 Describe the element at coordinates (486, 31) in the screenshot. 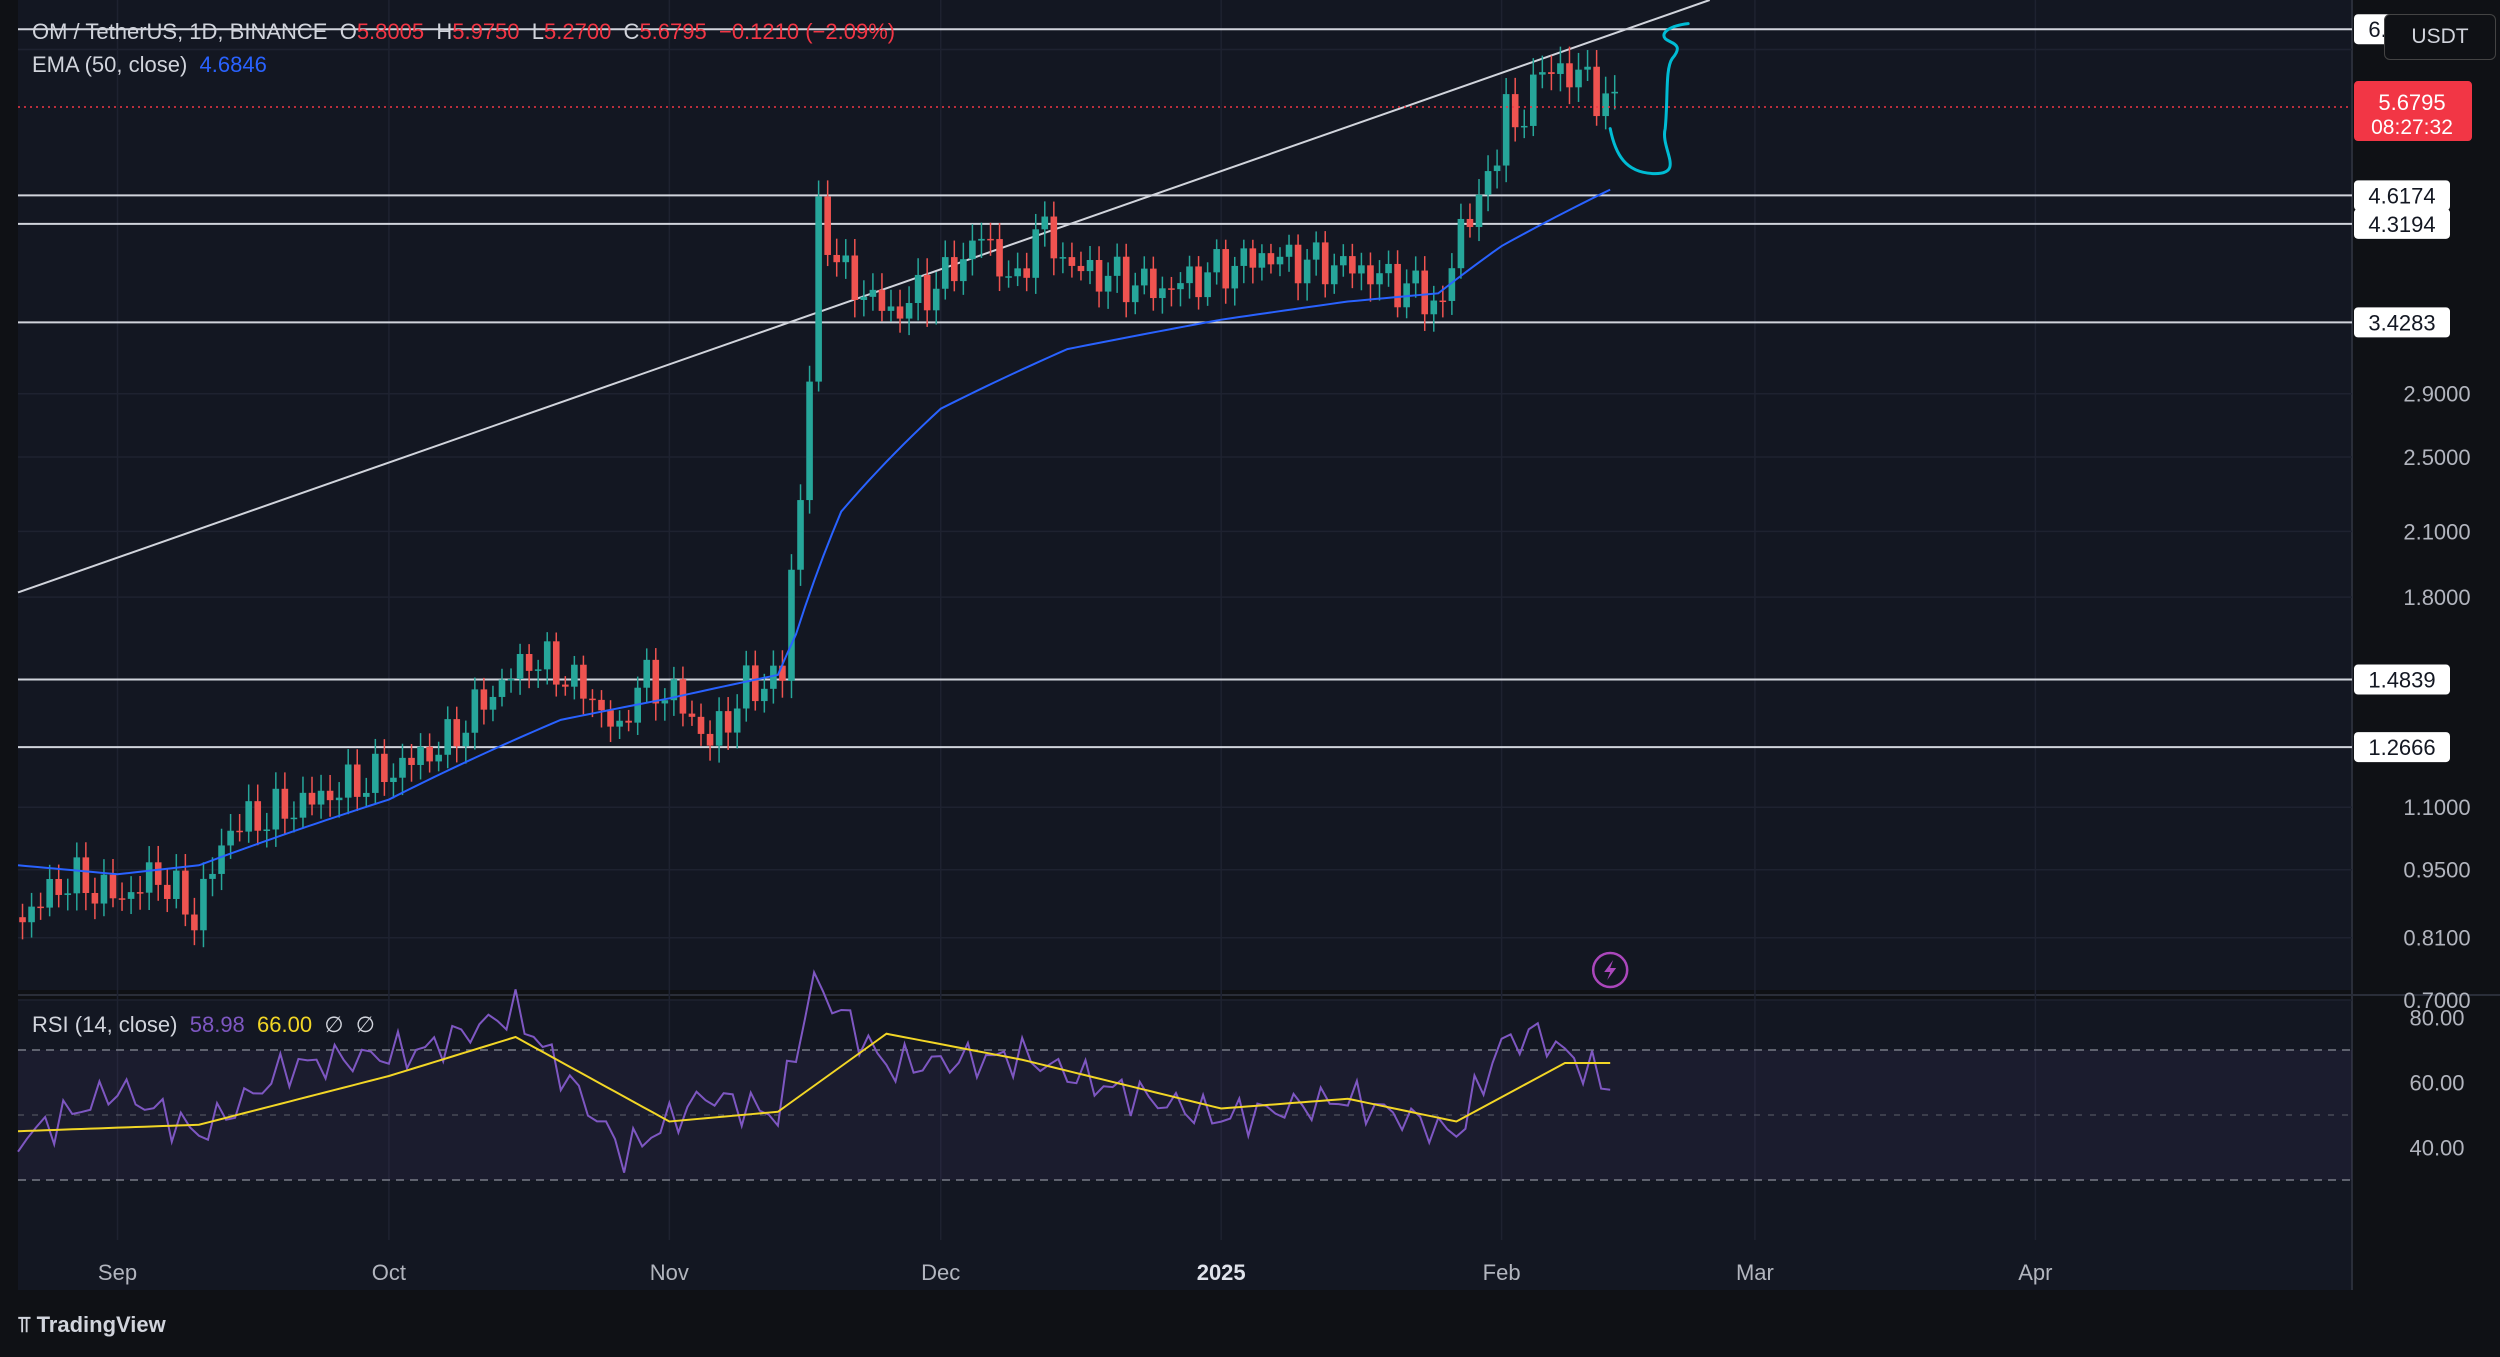

I see `high-value: 5.9750` at that location.